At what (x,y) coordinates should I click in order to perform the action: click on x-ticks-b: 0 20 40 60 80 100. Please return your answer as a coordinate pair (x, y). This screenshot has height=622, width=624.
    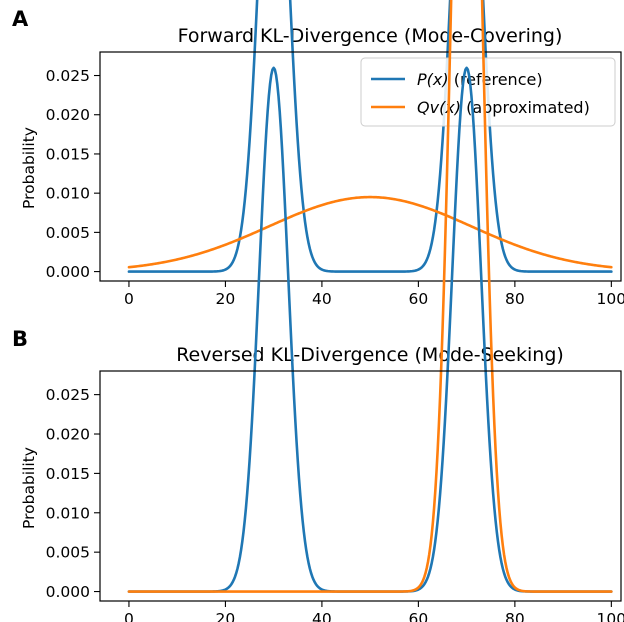
    Looking at the image, I should click on (374, 611).